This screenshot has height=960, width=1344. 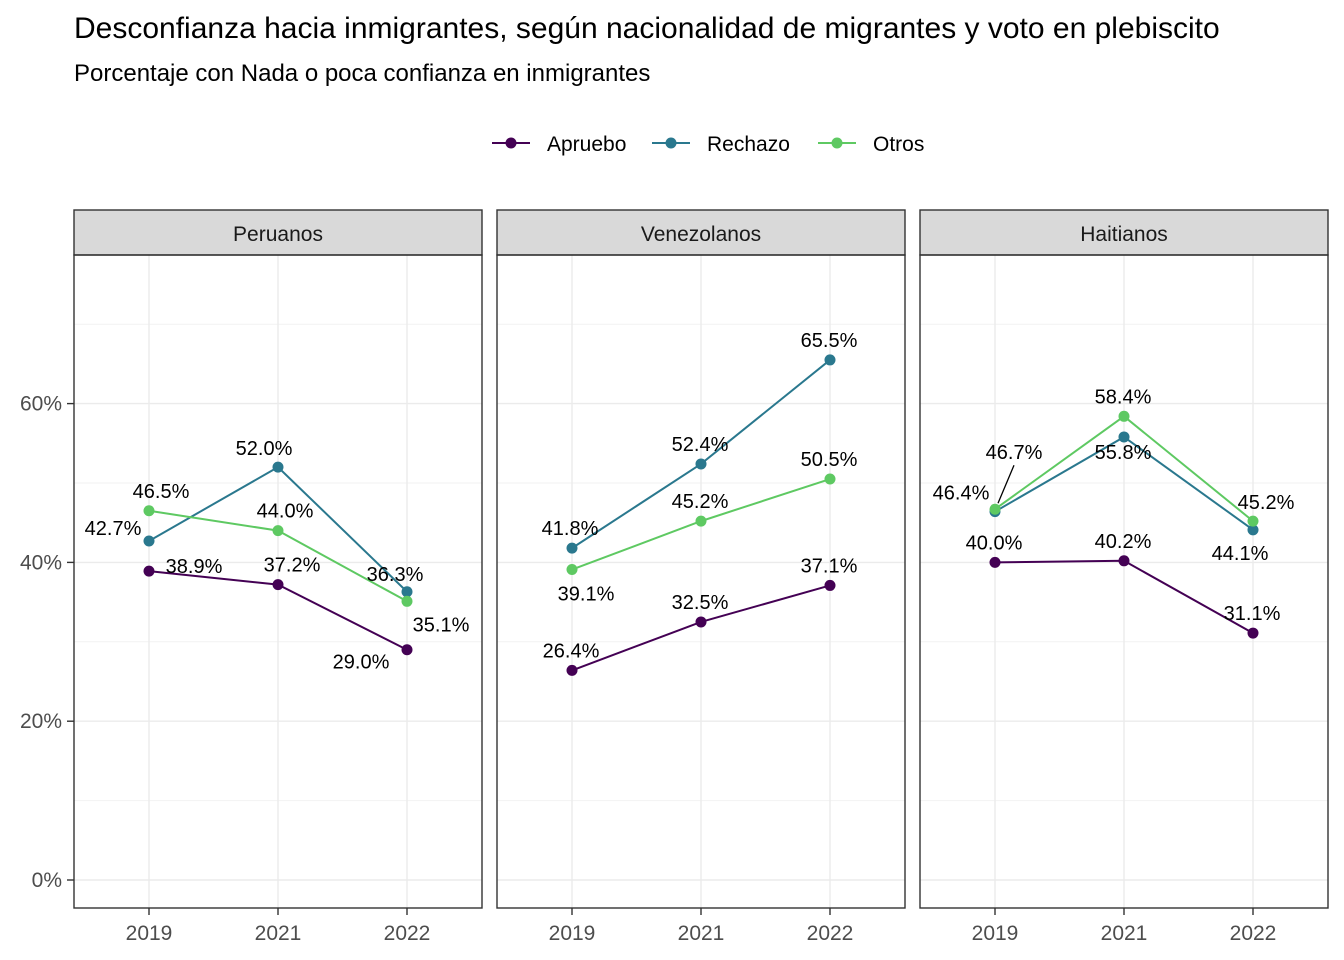 What do you see at coordinates (41, 404) in the screenshot?
I see `y-tick-label: 60%` at bounding box center [41, 404].